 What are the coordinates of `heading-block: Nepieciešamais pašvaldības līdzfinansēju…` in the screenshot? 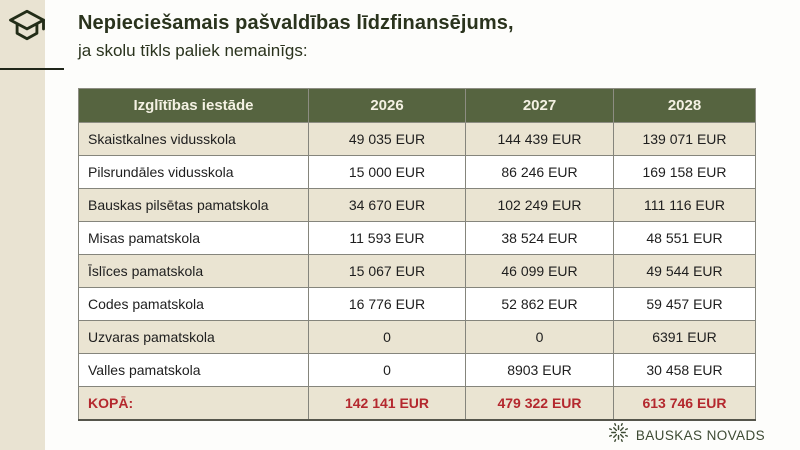 It's located at (408, 36).